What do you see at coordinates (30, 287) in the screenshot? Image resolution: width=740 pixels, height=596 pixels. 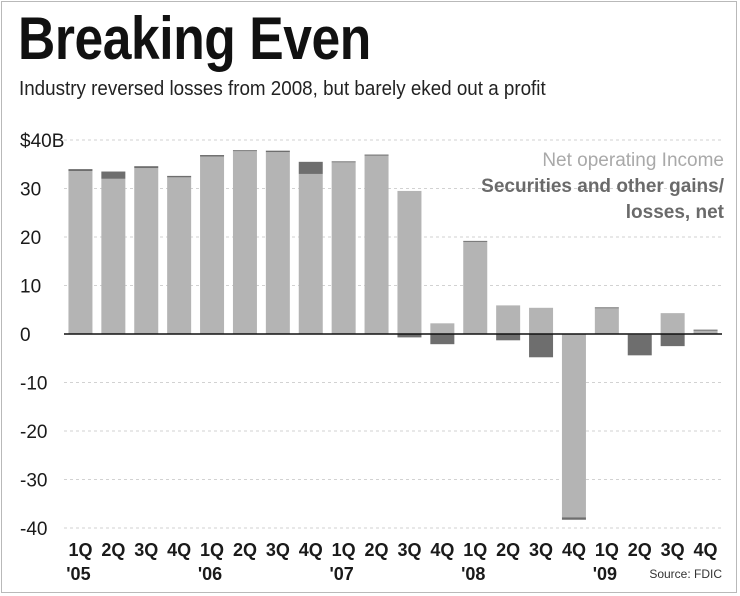 I see `y-tick-label: 10` at bounding box center [30, 287].